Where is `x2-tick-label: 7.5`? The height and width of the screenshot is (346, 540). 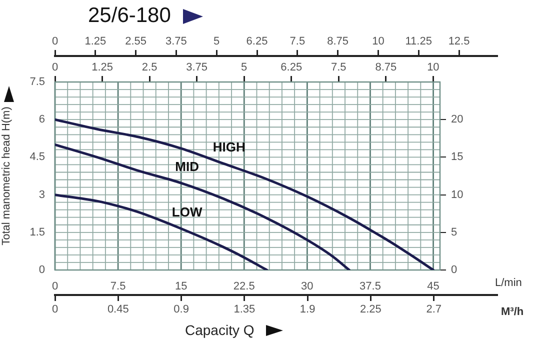
x2-tick-label: 7.5 is located at coordinates (338, 67).